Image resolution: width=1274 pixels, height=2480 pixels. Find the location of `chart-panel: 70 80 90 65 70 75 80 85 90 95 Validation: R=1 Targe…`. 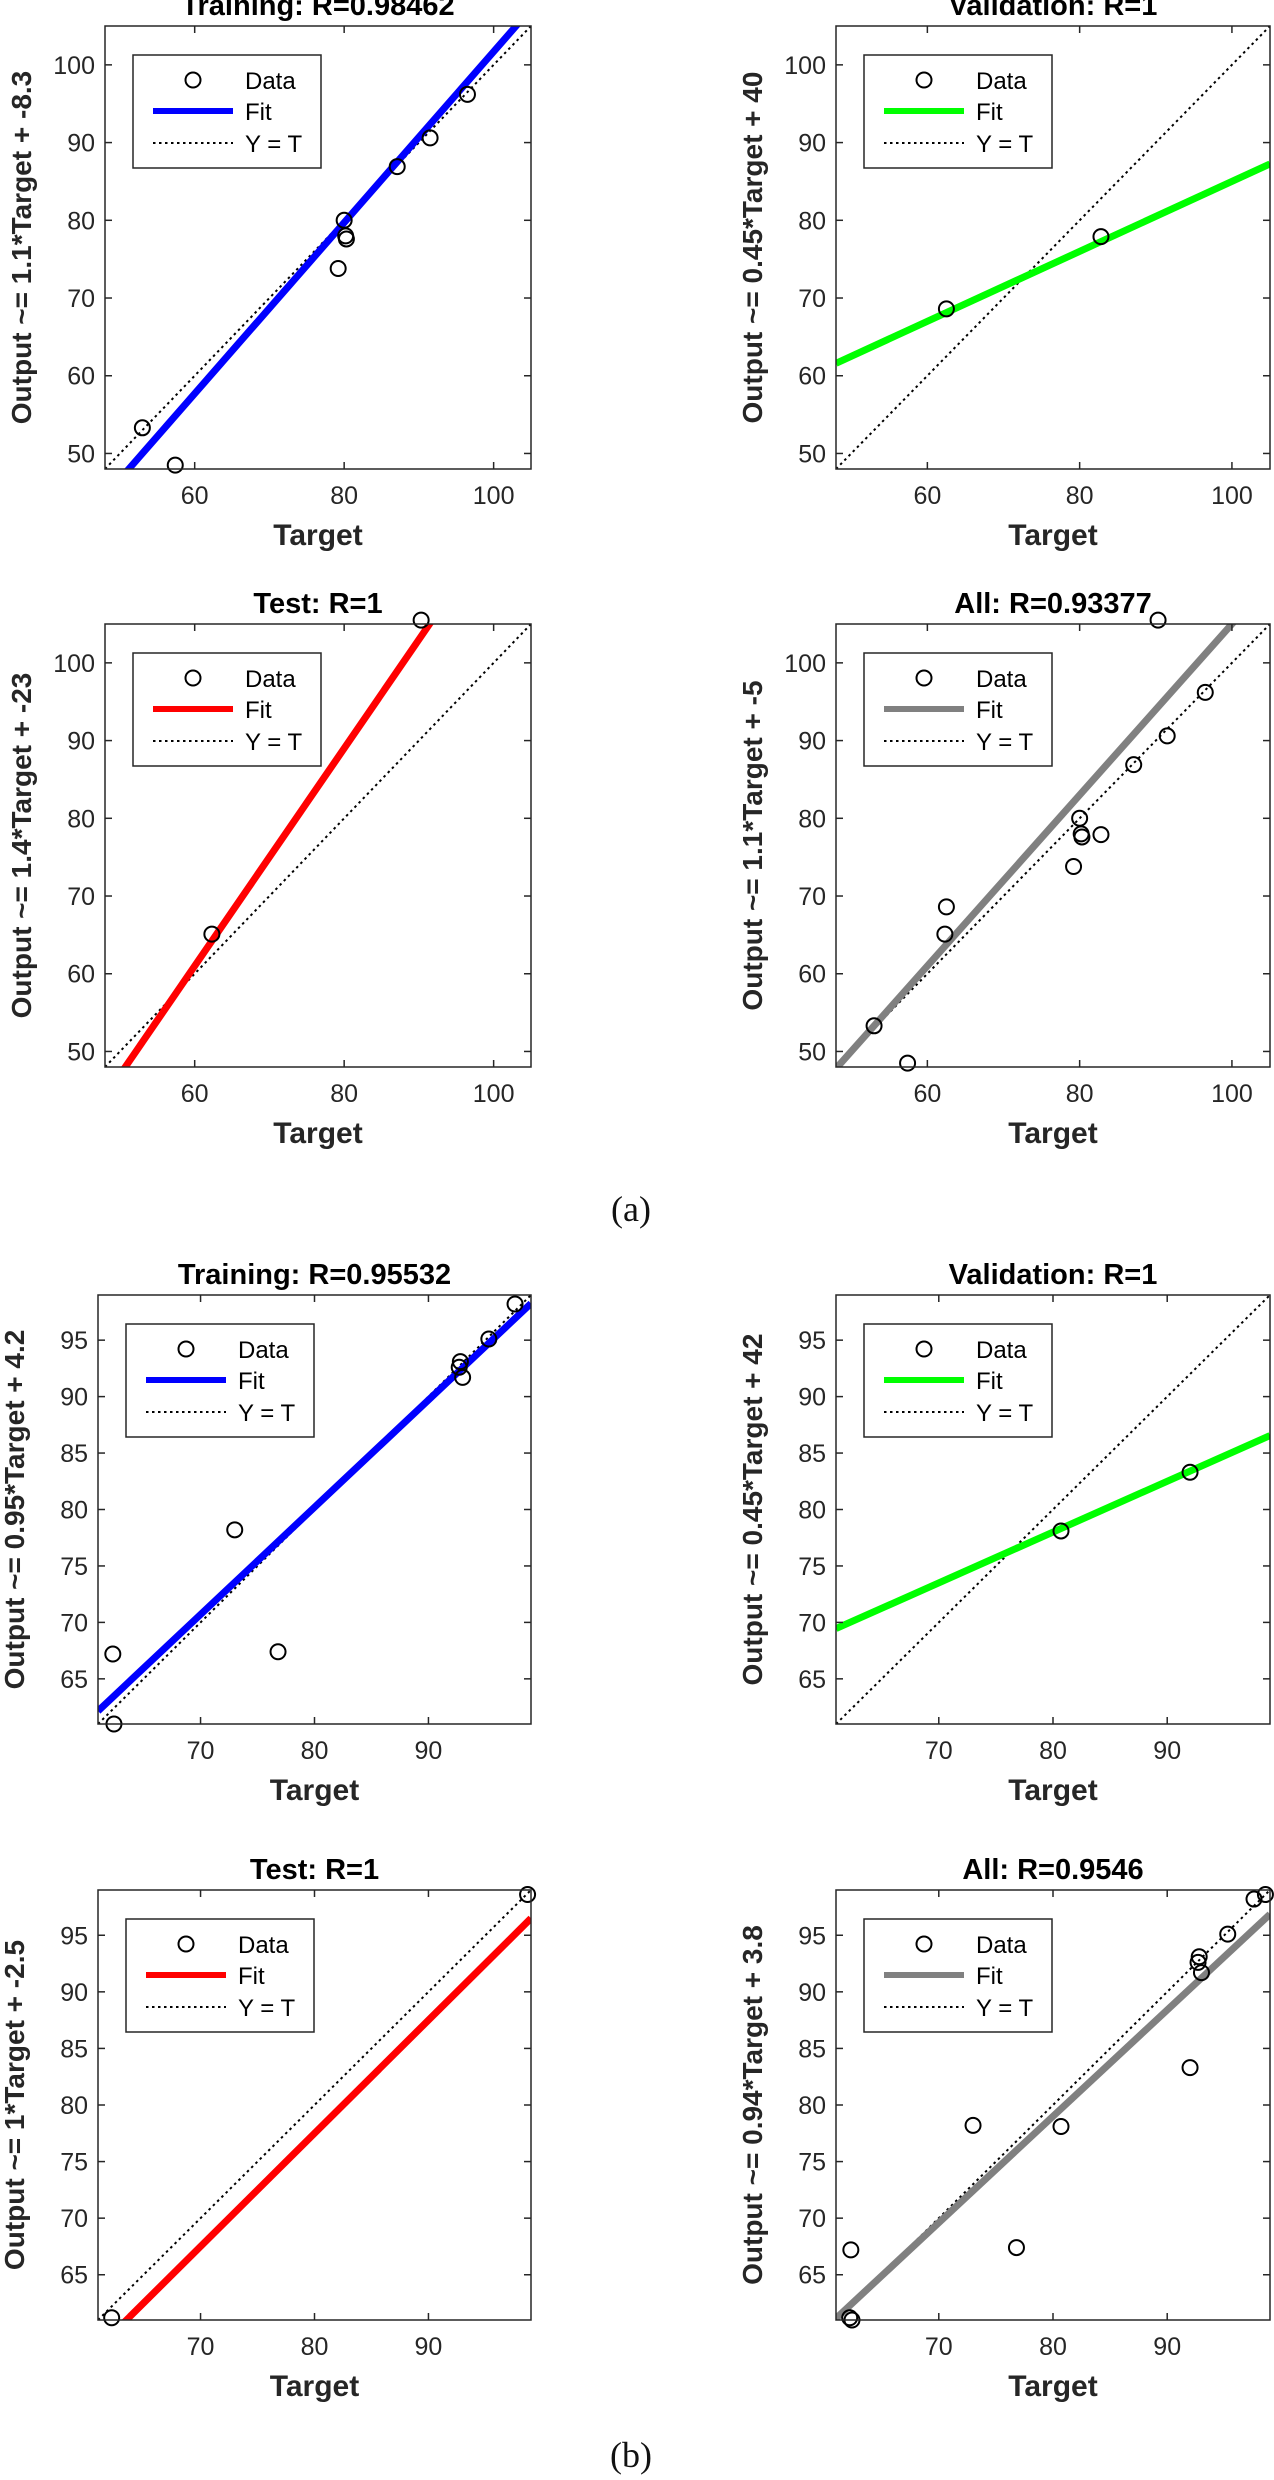

chart-panel: 70 80 90 65 70 75 80 85 90 95 Validation: R=1 Targe… is located at coordinates (1004, 1533).